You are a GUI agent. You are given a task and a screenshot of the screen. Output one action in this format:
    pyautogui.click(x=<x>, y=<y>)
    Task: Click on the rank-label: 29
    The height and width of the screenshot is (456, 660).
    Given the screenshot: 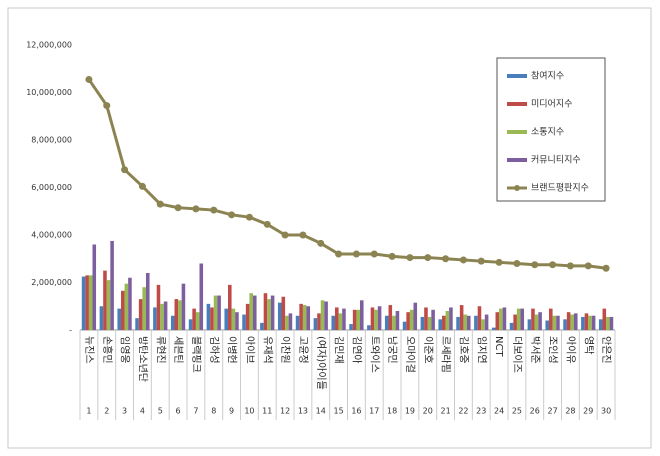 What is the action you would take?
    pyautogui.click(x=588, y=411)
    